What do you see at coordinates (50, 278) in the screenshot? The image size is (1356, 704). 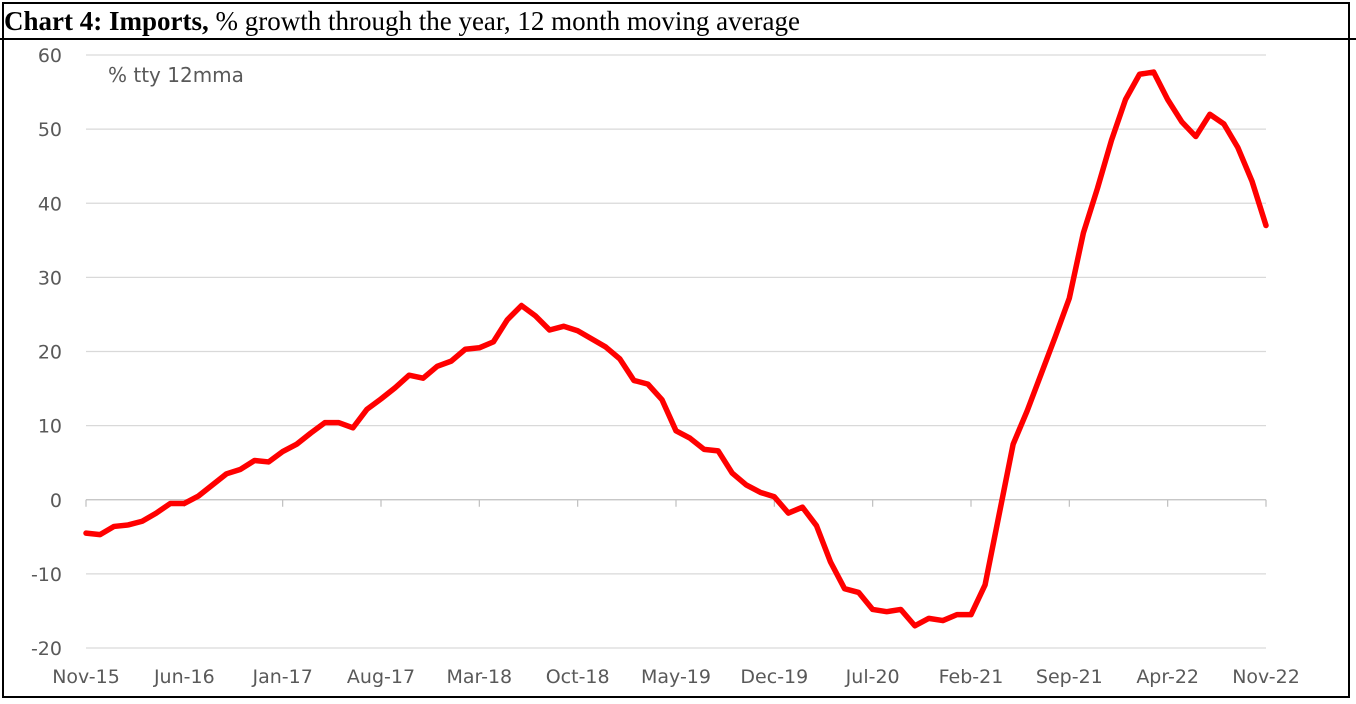 I see `y-tick-label: 30` at bounding box center [50, 278].